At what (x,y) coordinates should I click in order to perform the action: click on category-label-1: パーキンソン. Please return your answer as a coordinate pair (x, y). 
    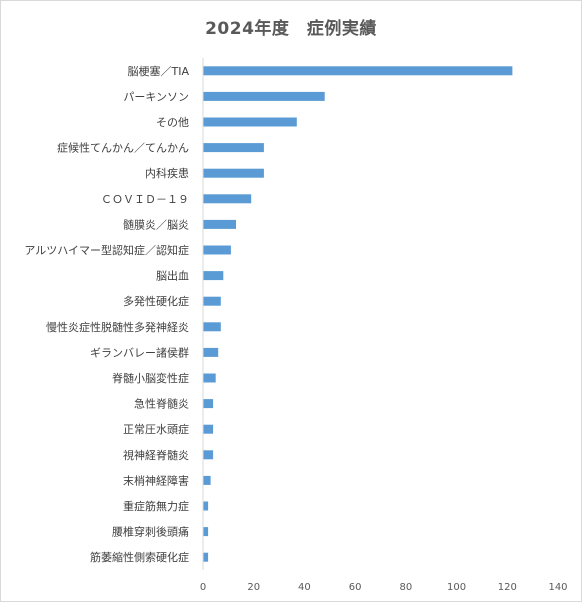
    Looking at the image, I should click on (156, 96).